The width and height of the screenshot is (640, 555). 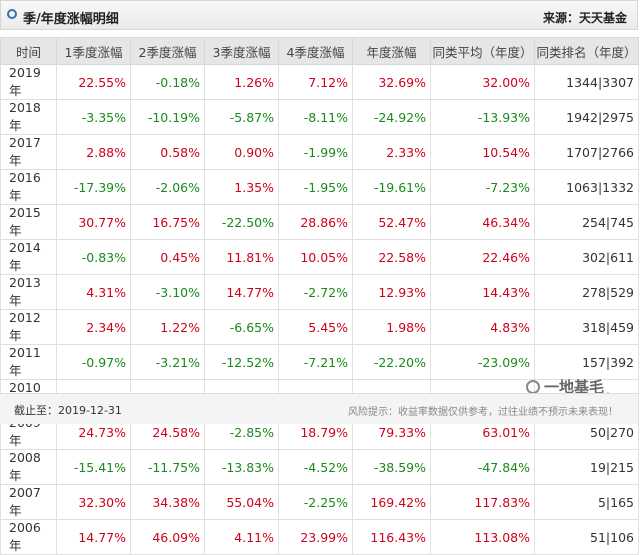 I want to click on return-cell: -10.19%, so click(x=167, y=117).